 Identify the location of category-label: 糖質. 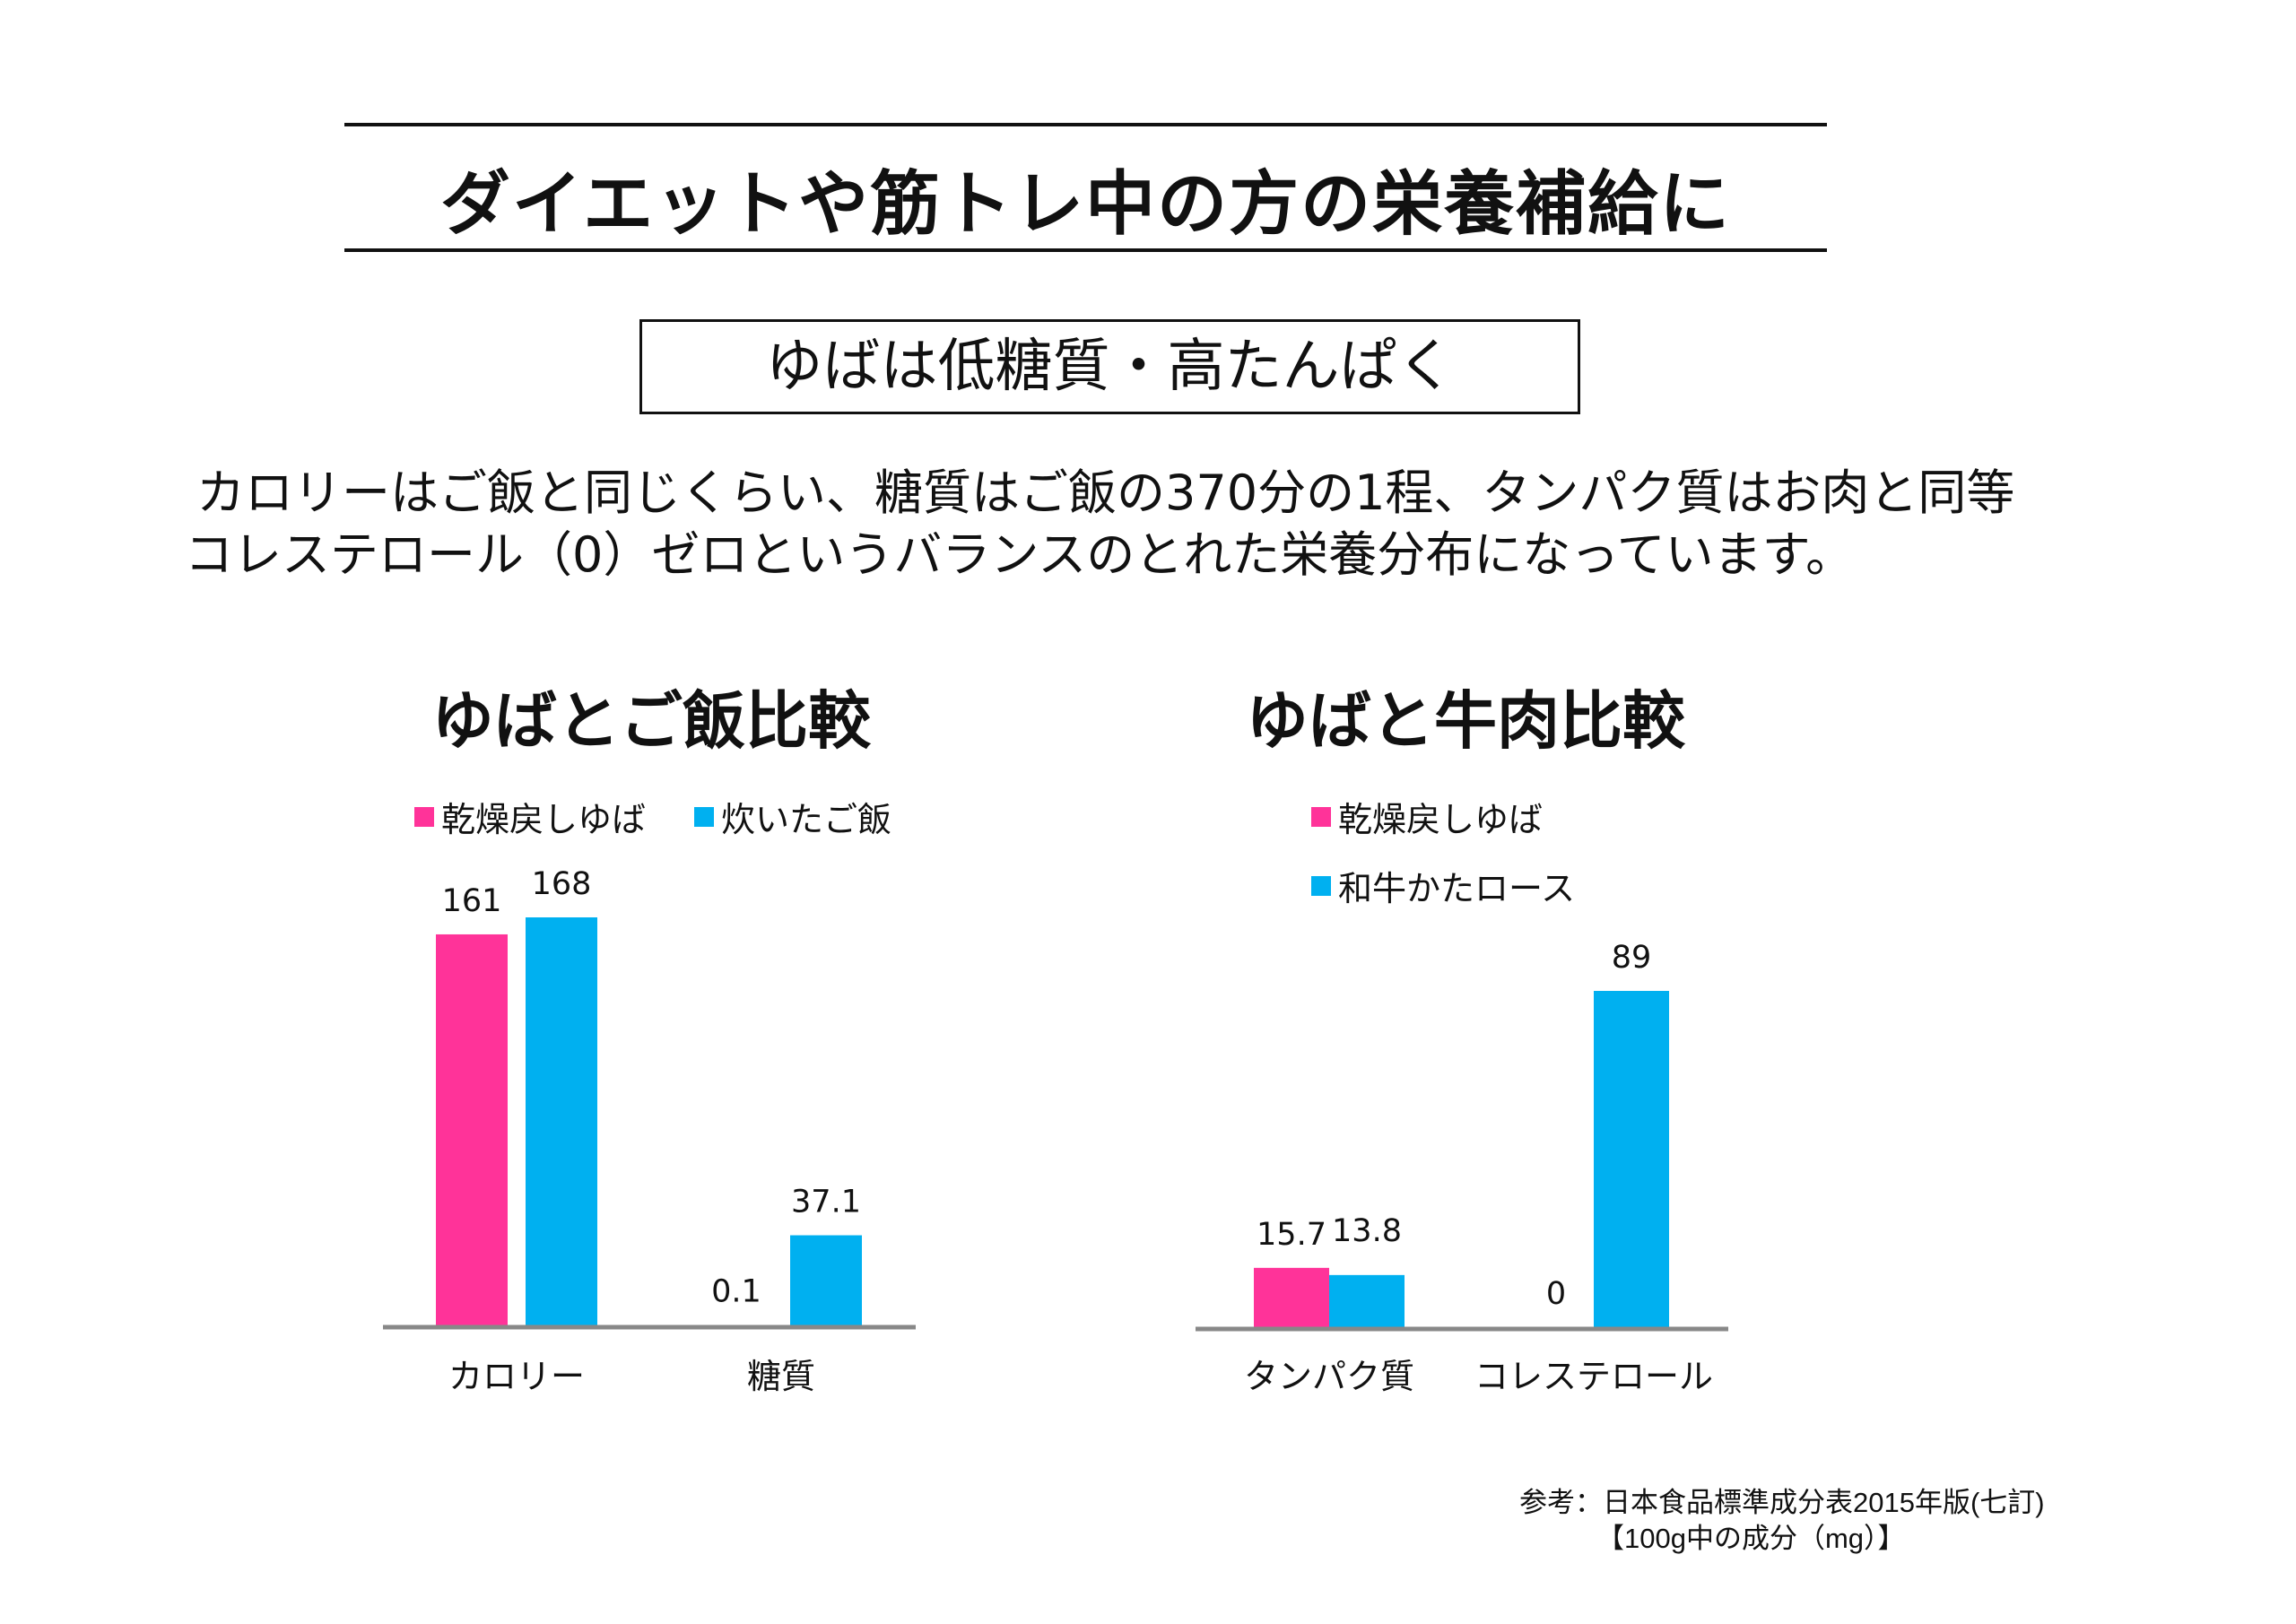
(781, 1376).